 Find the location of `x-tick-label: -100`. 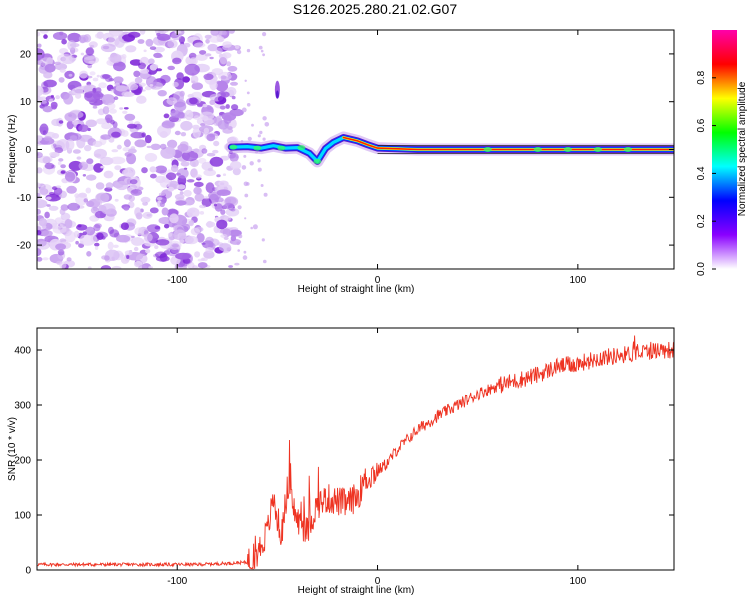

x-tick-label: -100 is located at coordinates (177, 280).